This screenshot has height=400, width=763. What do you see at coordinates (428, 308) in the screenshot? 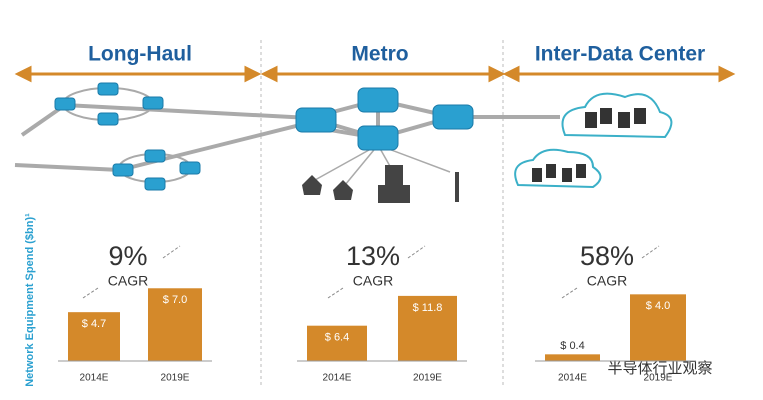
I see `value-label: $ 11.8` at bounding box center [428, 308].